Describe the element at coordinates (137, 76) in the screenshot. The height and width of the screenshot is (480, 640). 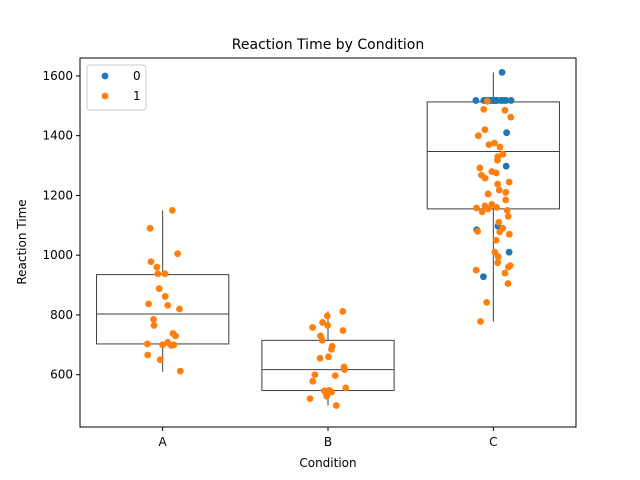
I see `legend-label-0: 0` at that location.